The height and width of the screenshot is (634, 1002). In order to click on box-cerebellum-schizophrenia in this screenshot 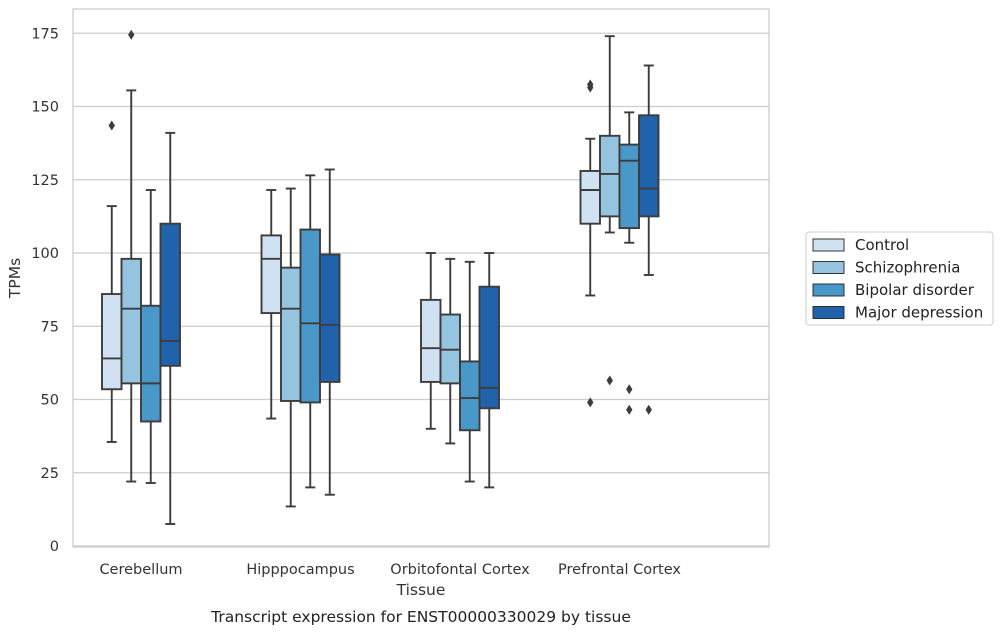, I will do `click(131, 256)`.